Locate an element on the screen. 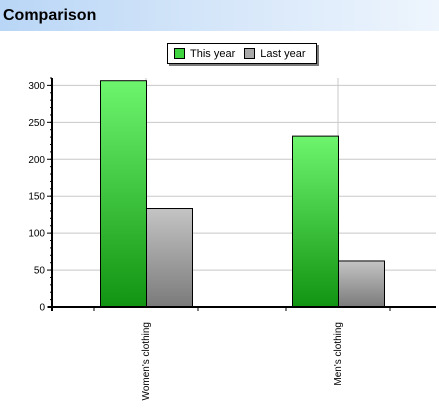 This screenshot has height=413, width=439. panel-header: Comparison is located at coordinates (219, 15).